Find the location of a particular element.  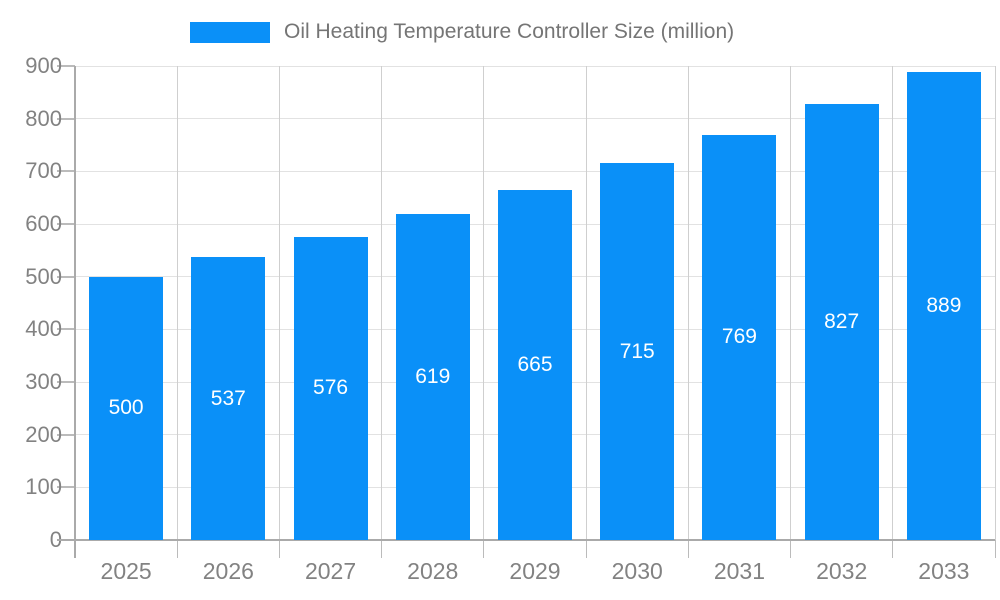

x-axis-label: 2031 is located at coordinates (739, 571).